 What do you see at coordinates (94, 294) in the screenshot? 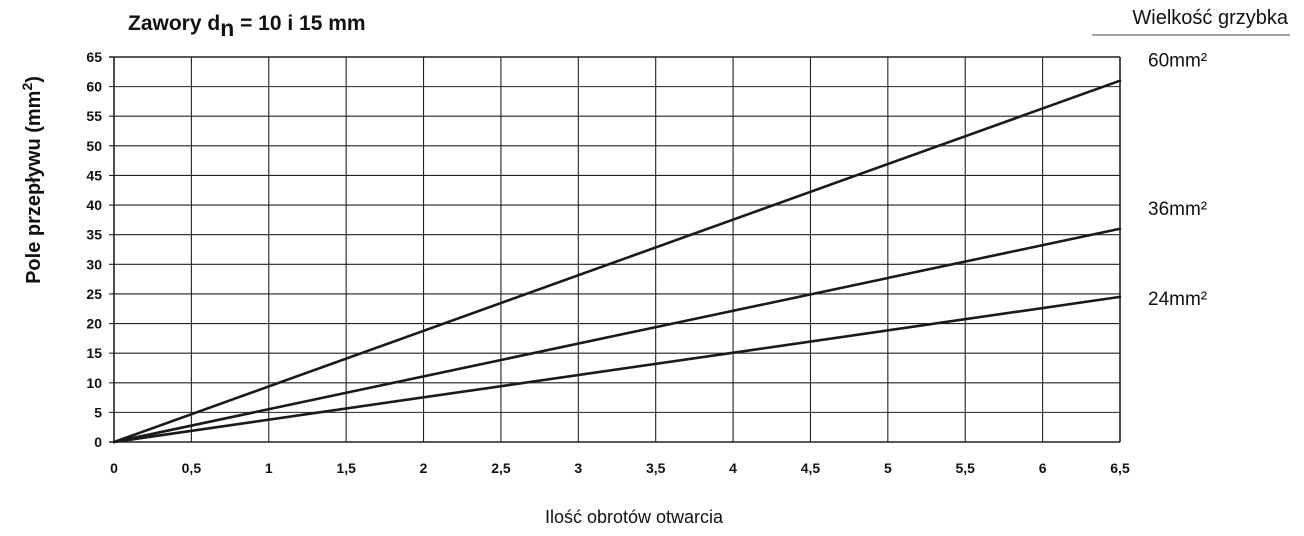
I see `y-tick-label: 25` at bounding box center [94, 294].